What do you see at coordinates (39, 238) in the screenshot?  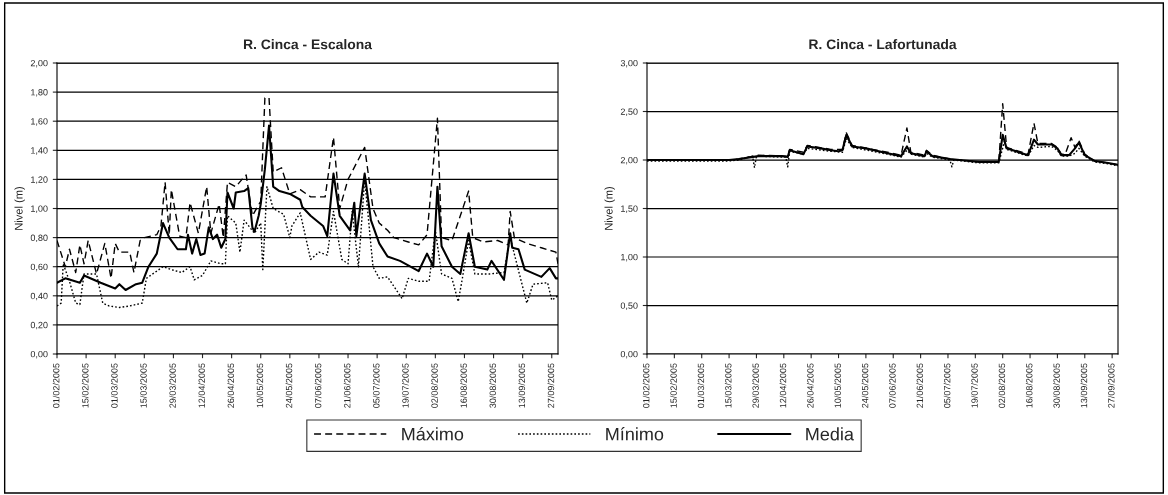 I see `y-tick-label: 0,80` at bounding box center [39, 238].